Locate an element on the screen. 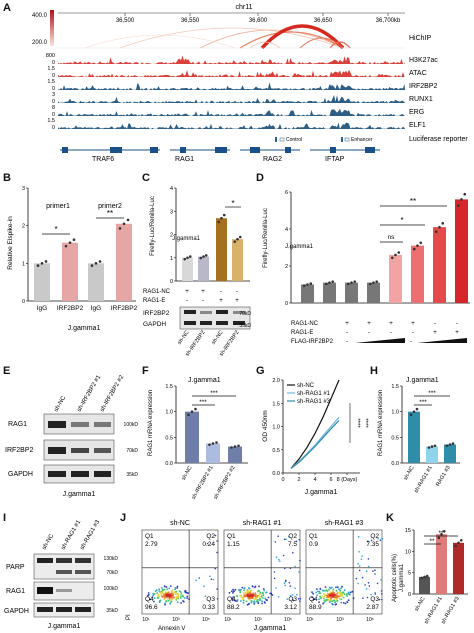 The height and width of the screenshot is (633, 474). plot-title: sh-RAG1 #1 is located at coordinates (262, 523).